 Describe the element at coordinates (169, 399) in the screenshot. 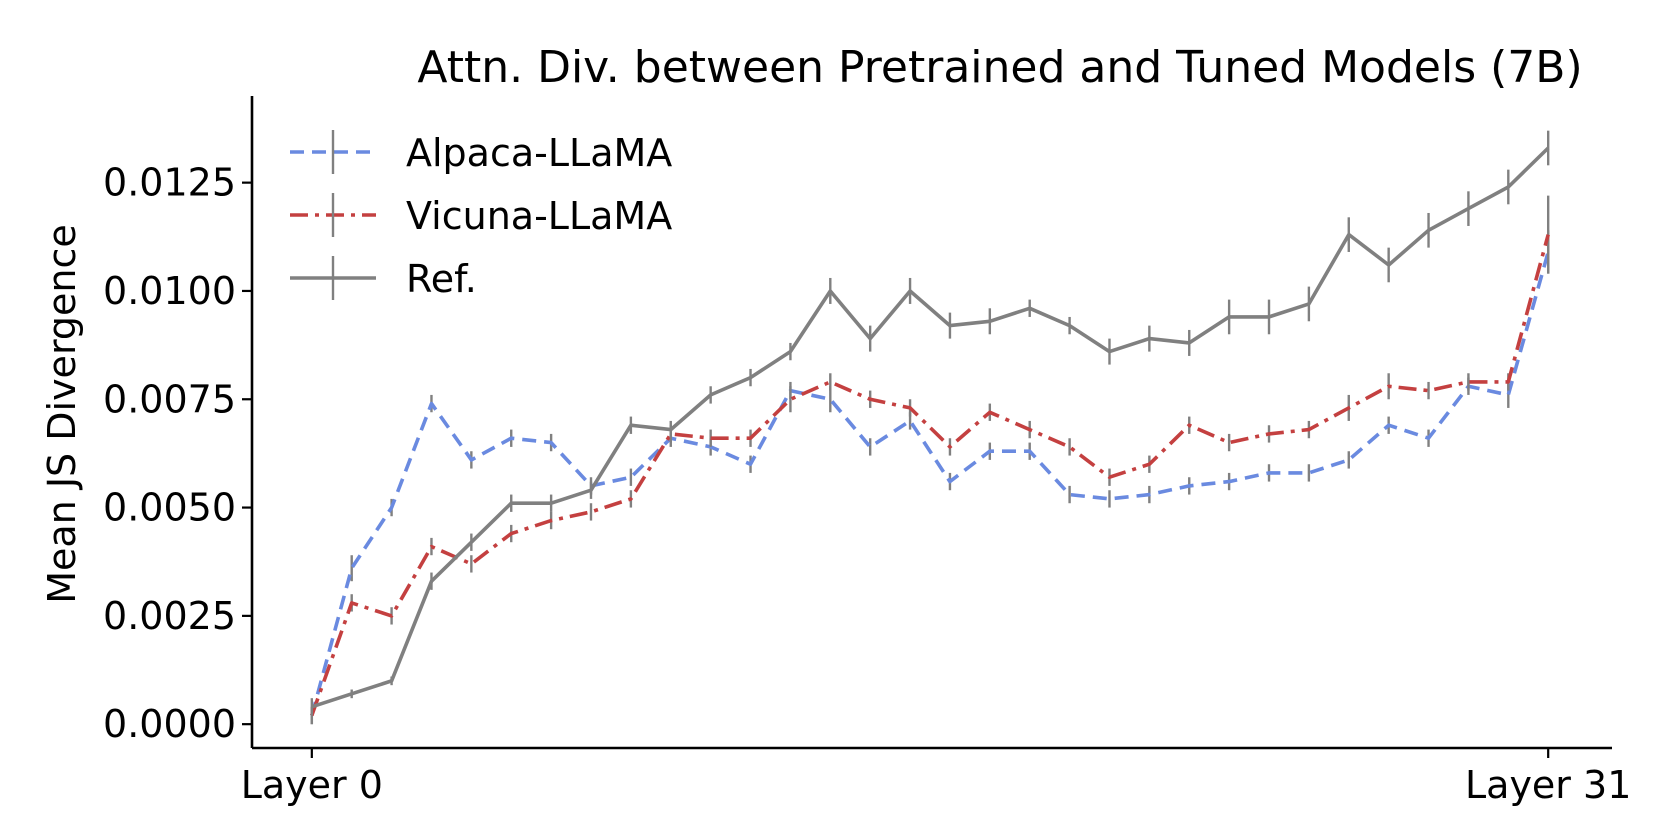

I see `y-tick-label-3: 0.0075` at that location.